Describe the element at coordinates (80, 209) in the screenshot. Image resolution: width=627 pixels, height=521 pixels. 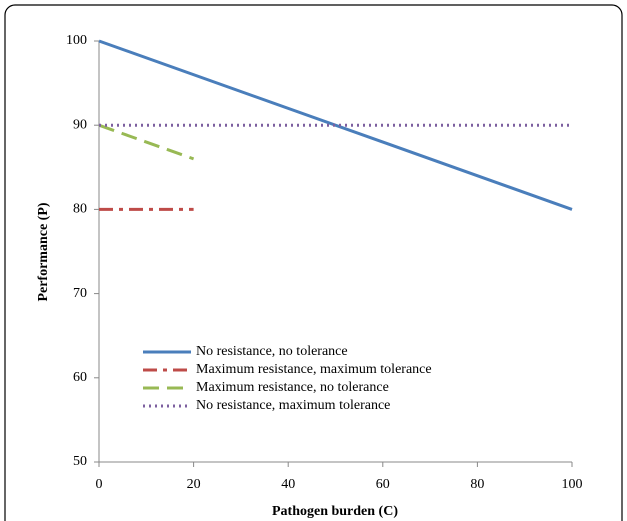
I see `y-tick-label: 80` at that location.